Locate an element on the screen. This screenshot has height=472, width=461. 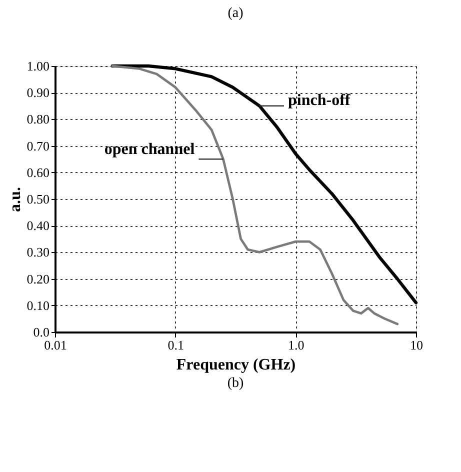
series-label: pinch-off is located at coordinates (319, 100).